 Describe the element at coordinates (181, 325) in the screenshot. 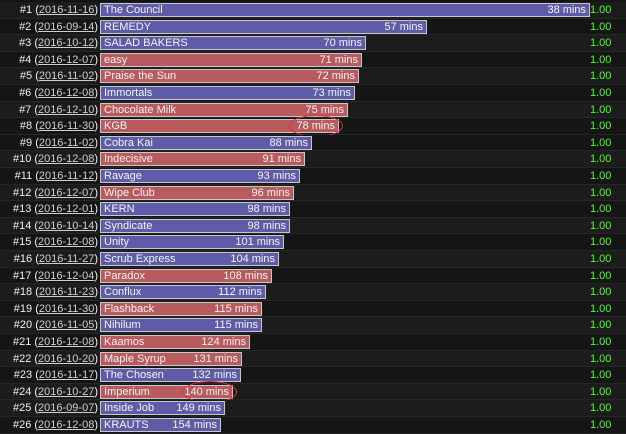

I see `time-bar: Nihilum 115 mins` at that location.